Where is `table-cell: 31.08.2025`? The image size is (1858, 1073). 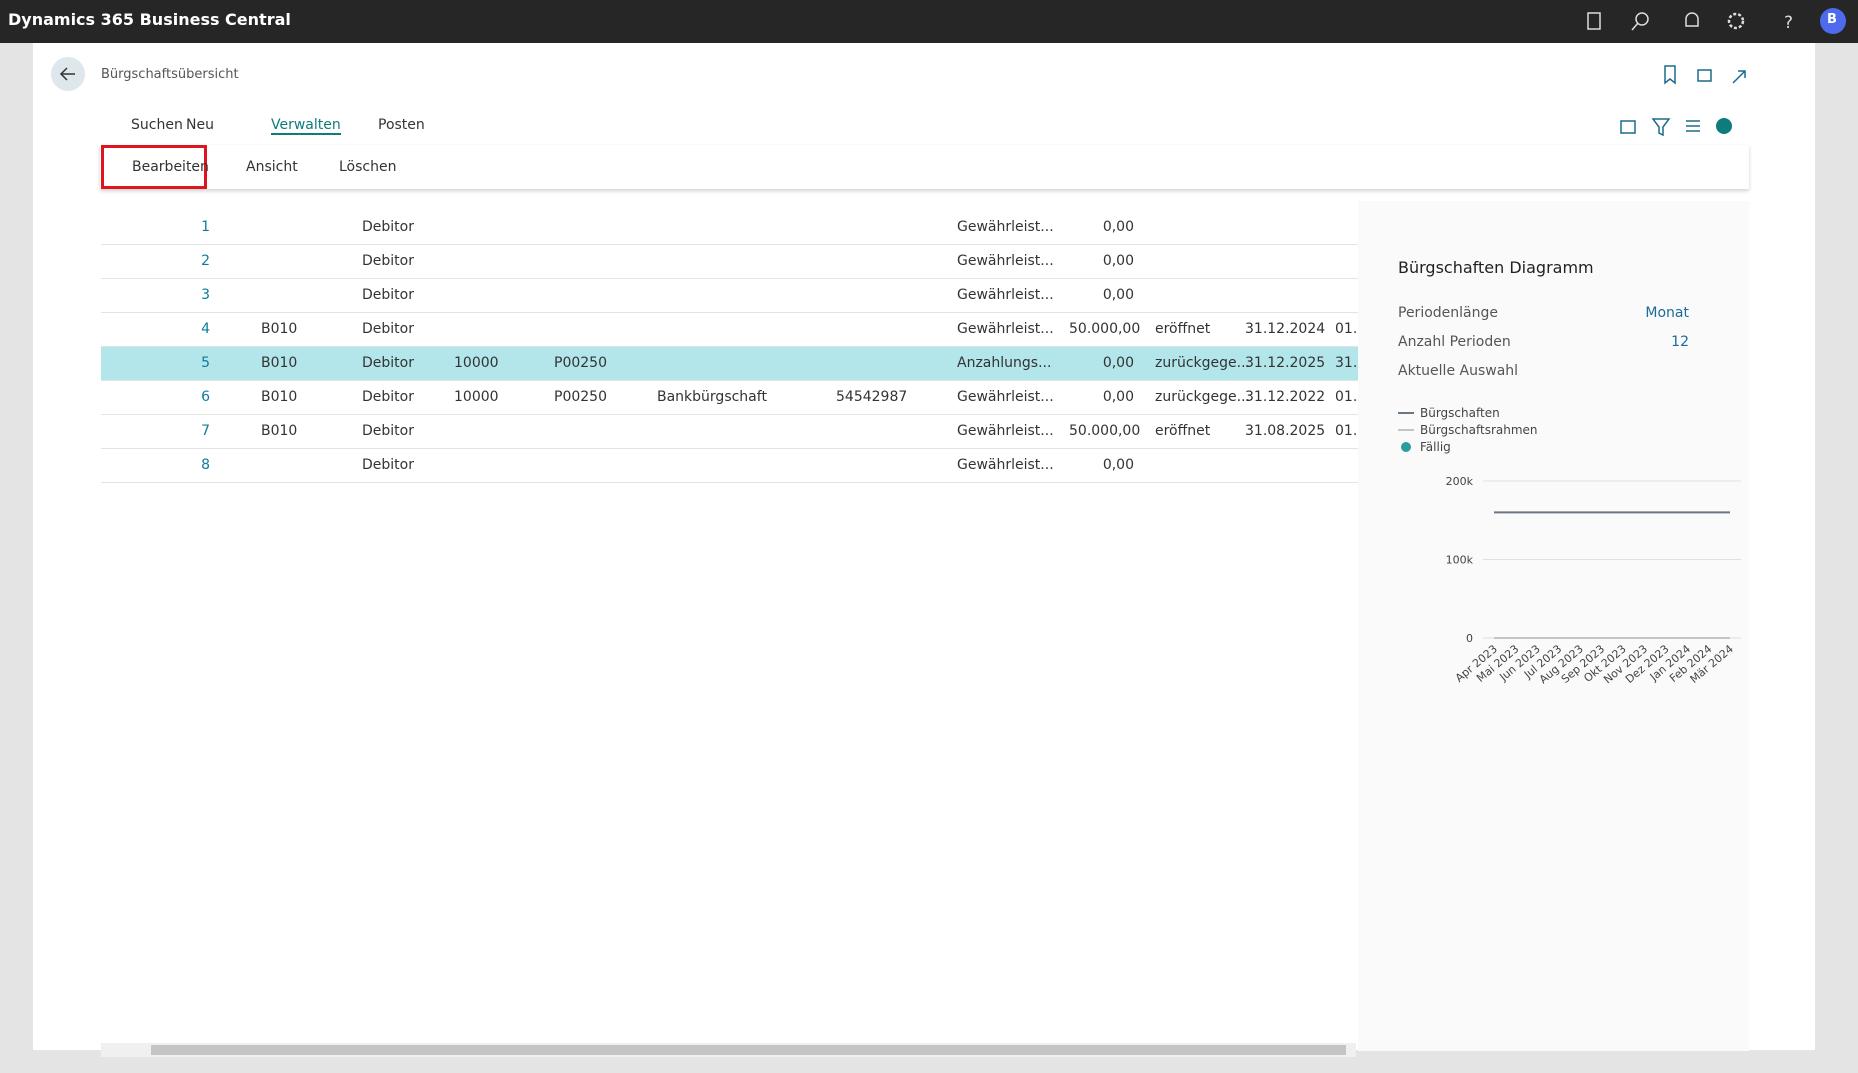 table-cell: 31.08.2025 is located at coordinates (1285, 431).